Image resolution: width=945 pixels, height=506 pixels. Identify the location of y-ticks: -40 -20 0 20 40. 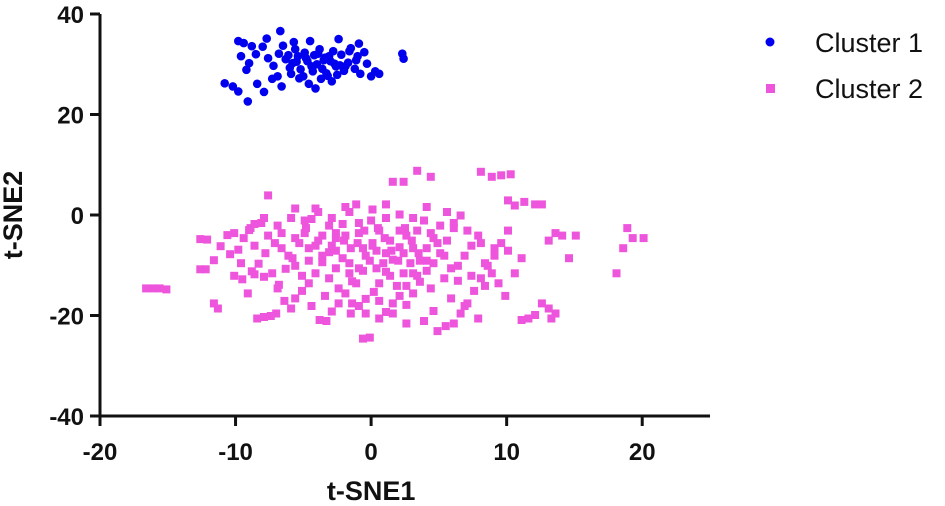
(74, 216).